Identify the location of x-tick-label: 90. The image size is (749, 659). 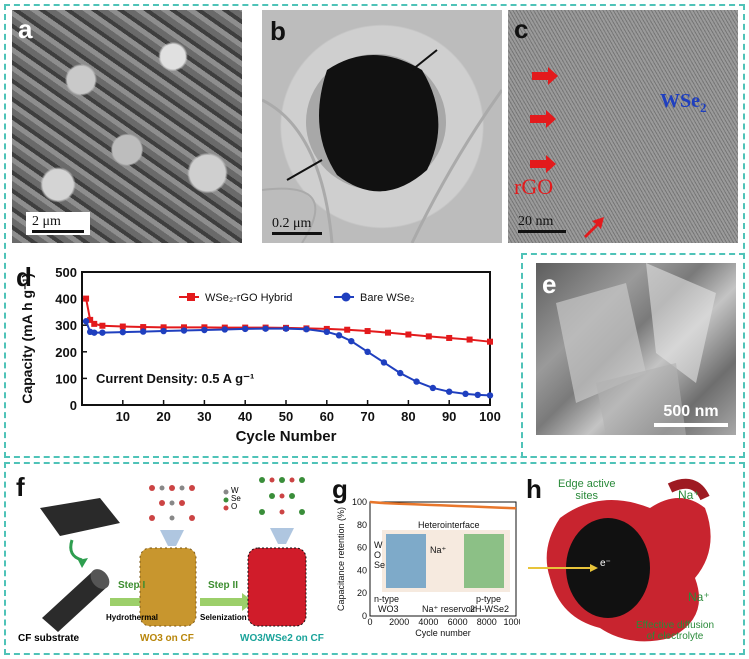
(449, 416).